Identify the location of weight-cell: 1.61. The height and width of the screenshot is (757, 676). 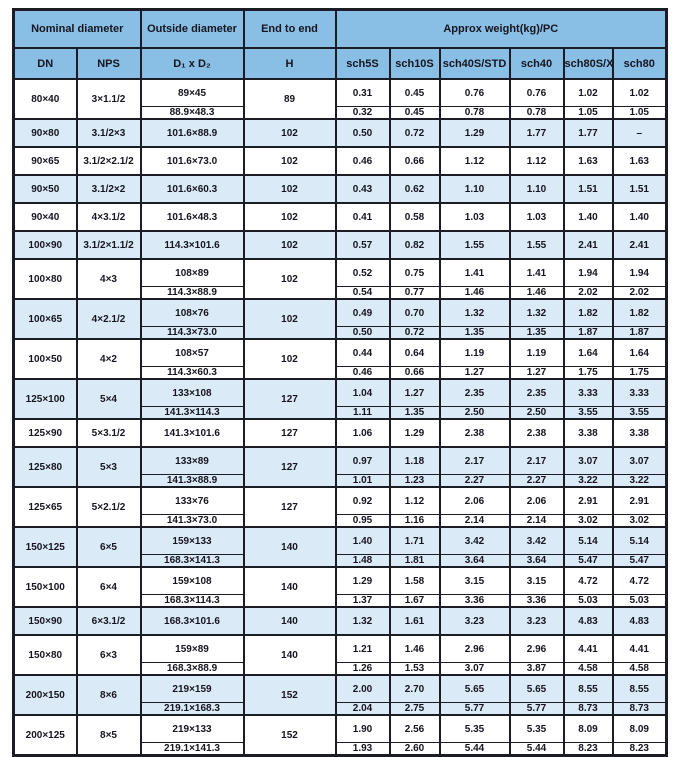
(414, 621).